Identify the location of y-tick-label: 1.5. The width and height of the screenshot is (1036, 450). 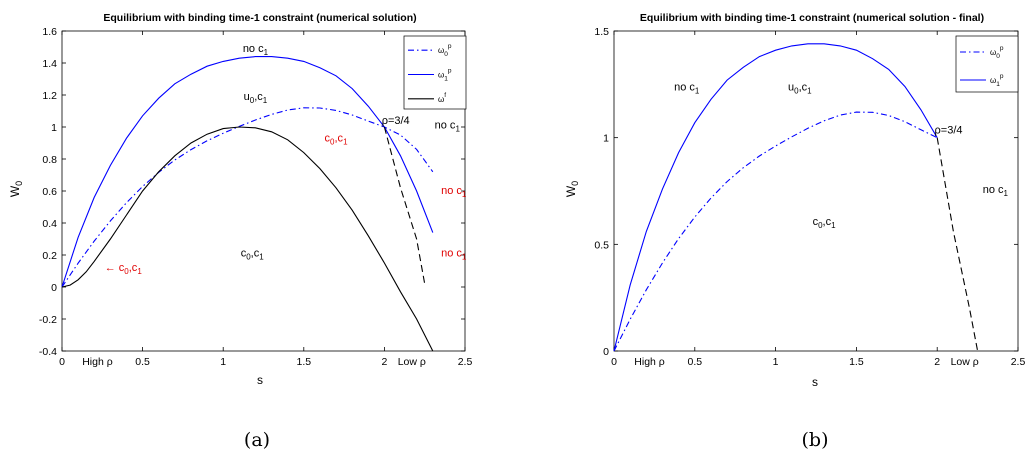
(601, 32).